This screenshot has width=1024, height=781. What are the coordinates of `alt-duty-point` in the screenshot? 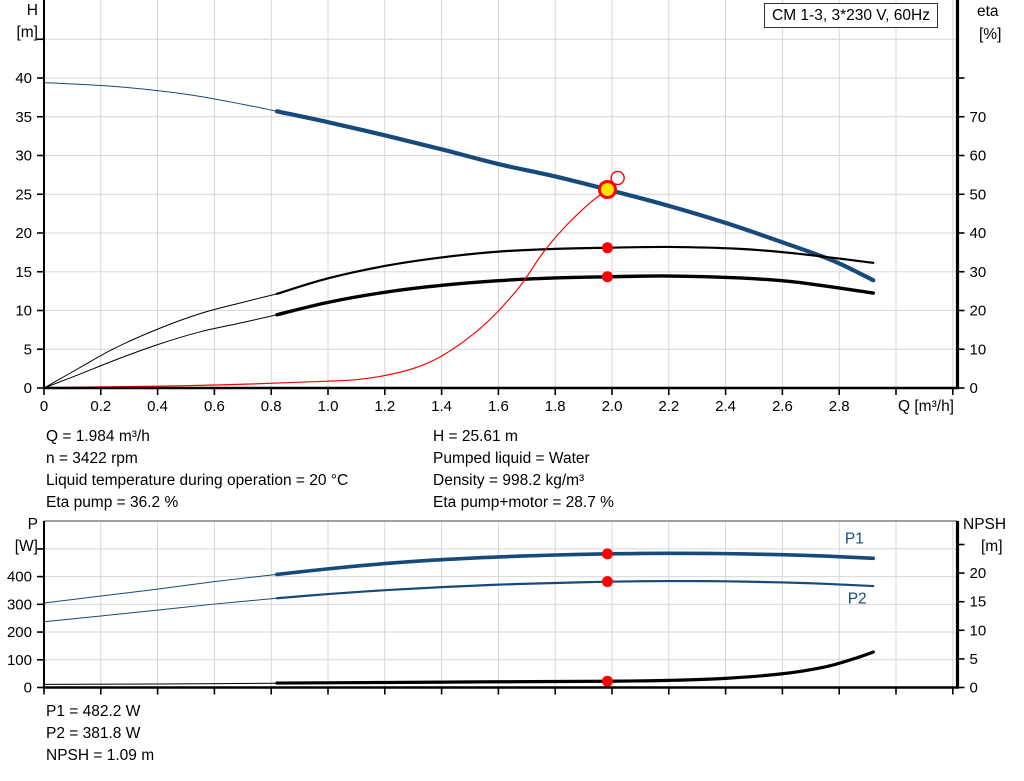 It's located at (617, 178).